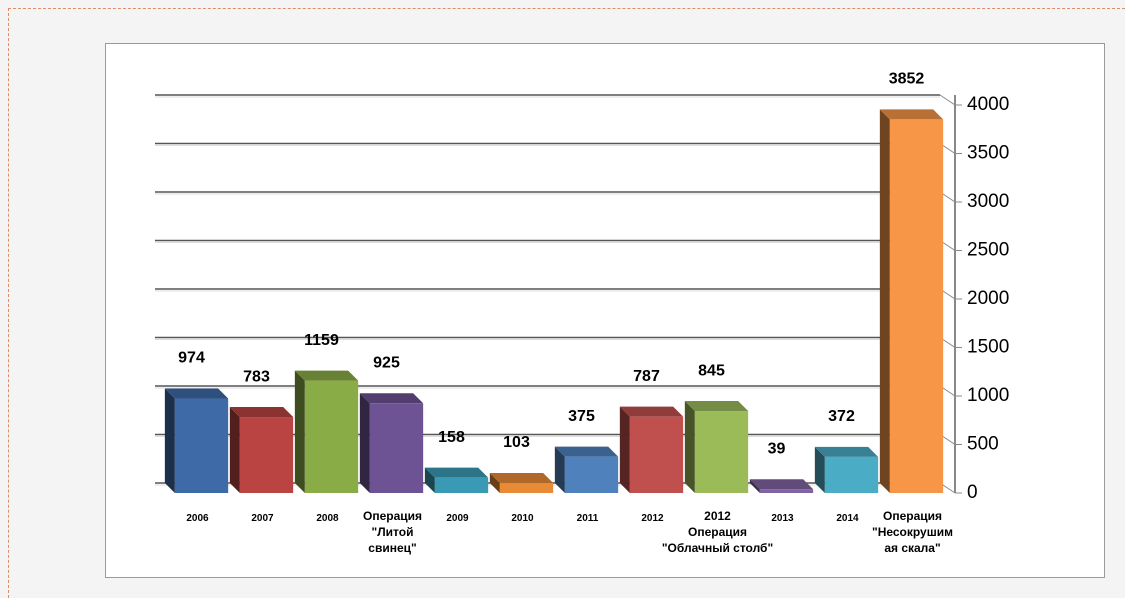 Image resolution: width=1125 pixels, height=598 pixels. What do you see at coordinates (516, 442) in the screenshot?
I see `value-label: 103` at bounding box center [516, 442].